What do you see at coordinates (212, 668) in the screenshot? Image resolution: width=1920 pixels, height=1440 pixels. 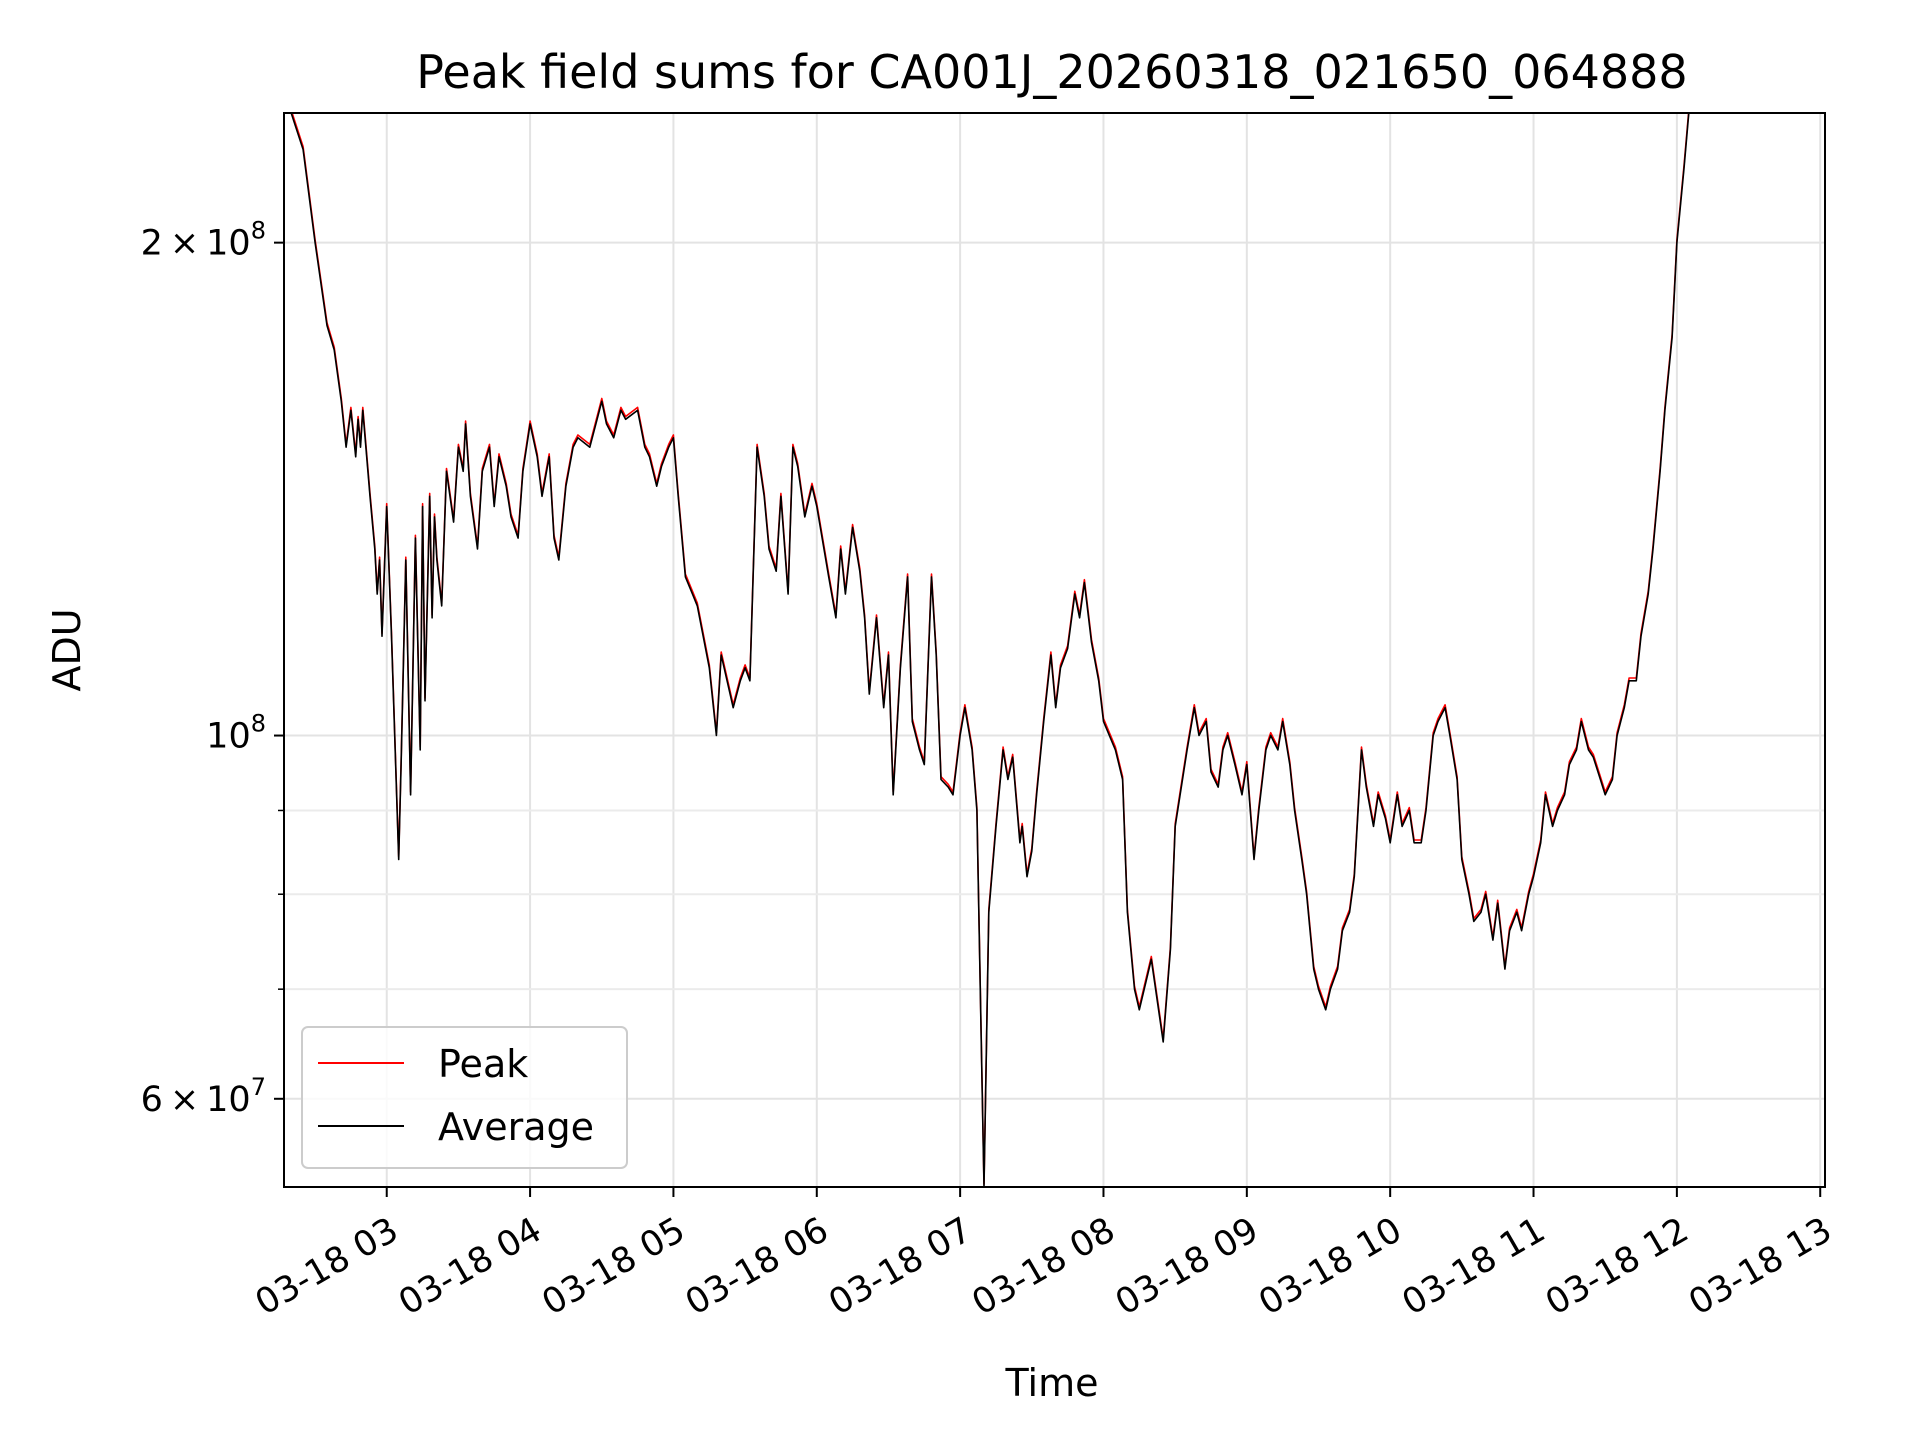 I see `y-axis: 6 × 107 108 2 × 108` at bounding box center [212, 668].